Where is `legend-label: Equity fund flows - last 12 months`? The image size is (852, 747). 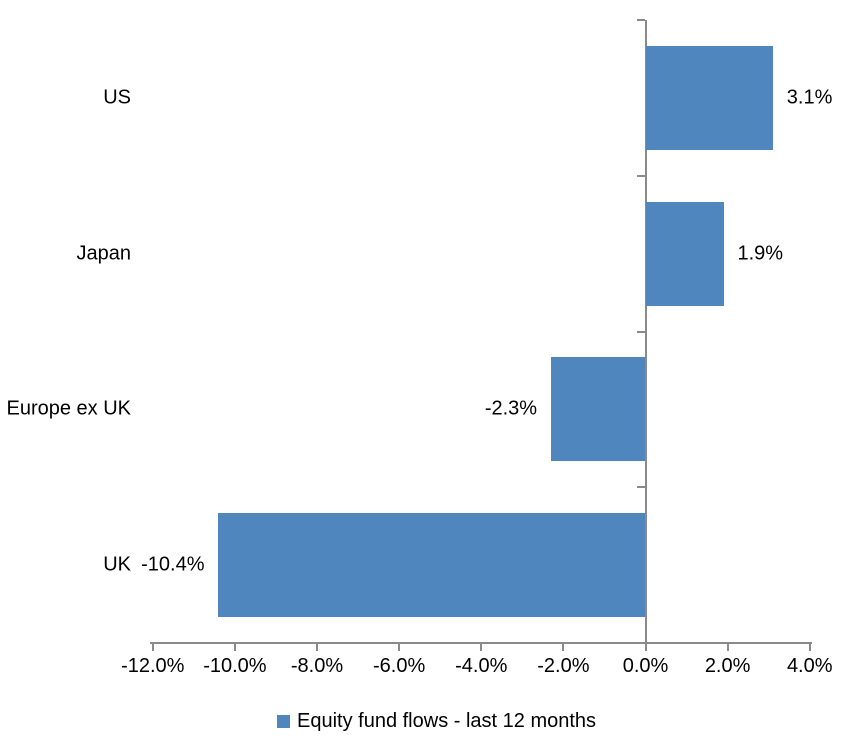
legend-label: Equity fund flows - last 12 months is located at coordinates (447, 720).